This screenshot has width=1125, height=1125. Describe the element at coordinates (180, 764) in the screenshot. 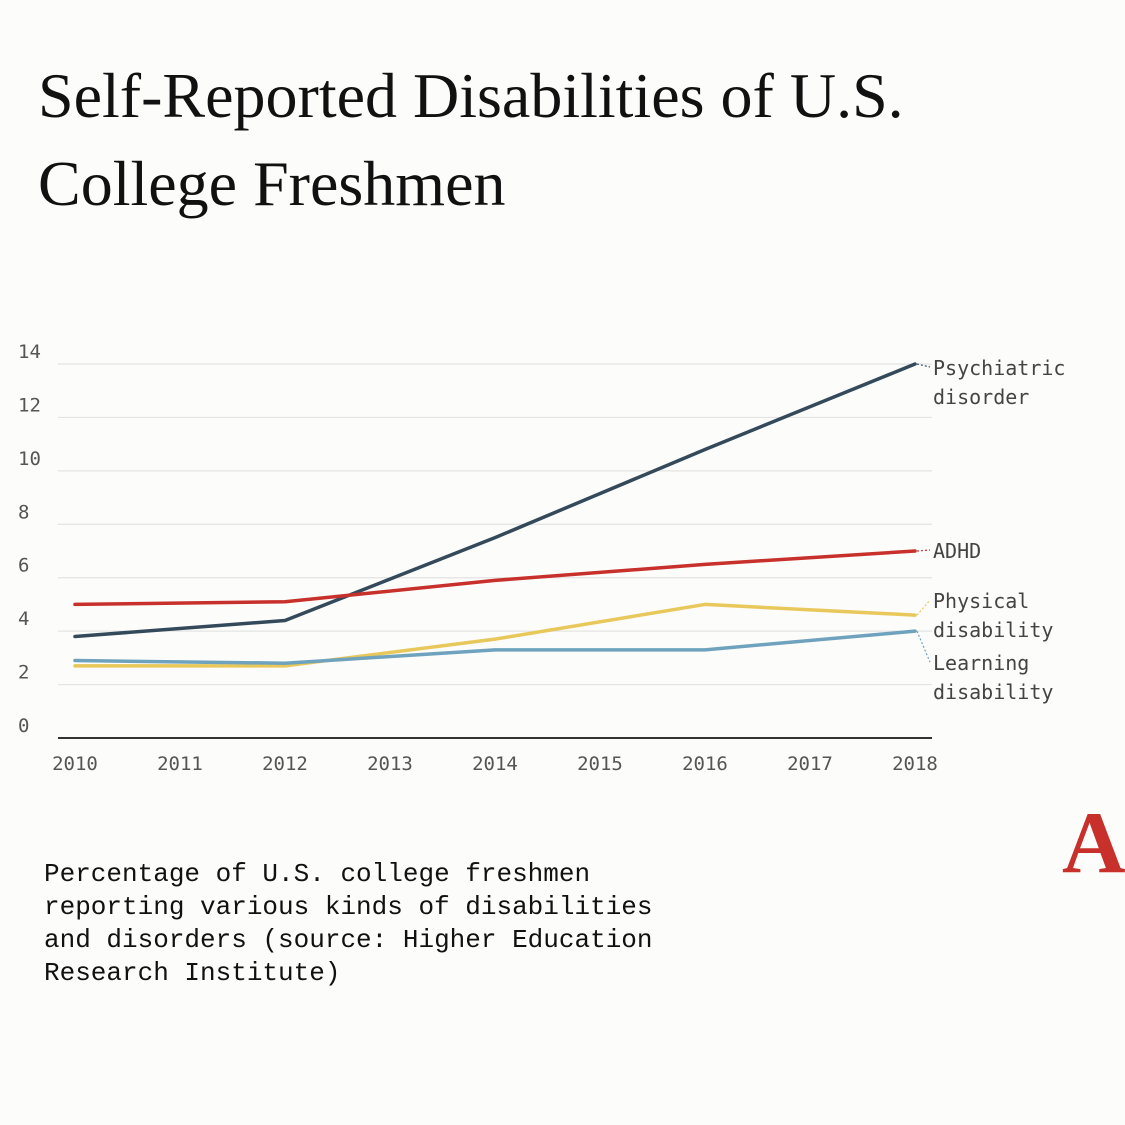

I see `x-tick-label: 2011` at that location.